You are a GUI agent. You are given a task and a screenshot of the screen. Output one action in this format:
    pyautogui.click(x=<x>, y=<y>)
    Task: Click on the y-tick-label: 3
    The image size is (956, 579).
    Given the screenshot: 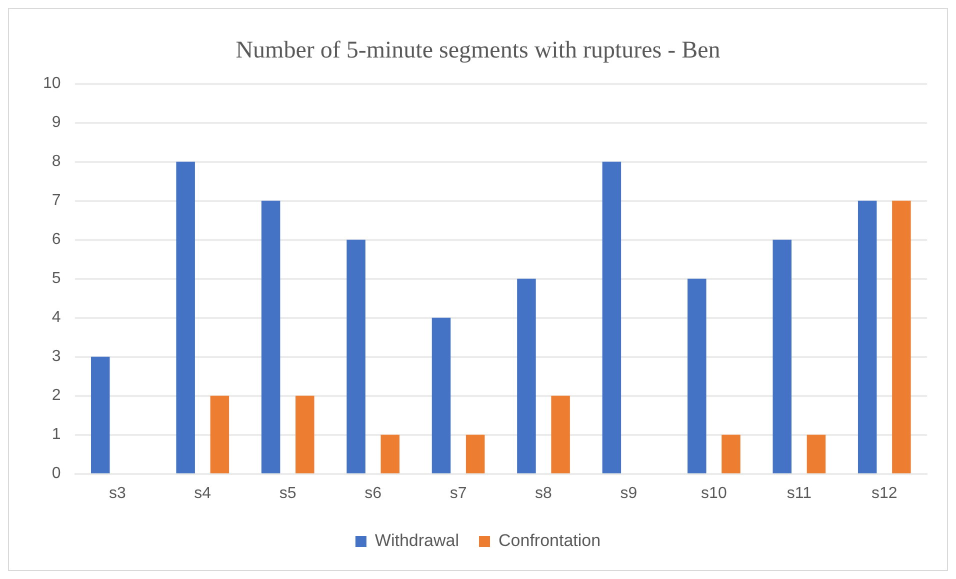 What is the action you would take?
    pyautogui.click(x=56, y=357)
    